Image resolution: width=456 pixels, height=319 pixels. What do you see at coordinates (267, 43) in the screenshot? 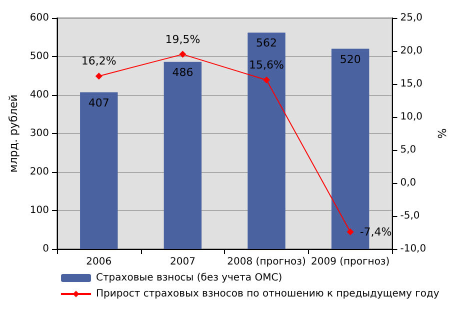
I see `data-label: 562` at bounding box center [267, 43].